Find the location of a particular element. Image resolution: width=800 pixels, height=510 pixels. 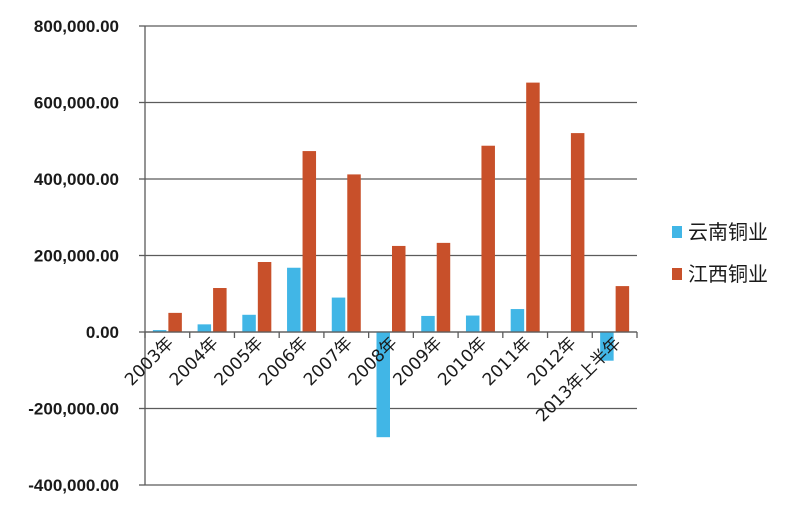

y-tick-label: -400,000.00 is located at coordinates (73, 485).